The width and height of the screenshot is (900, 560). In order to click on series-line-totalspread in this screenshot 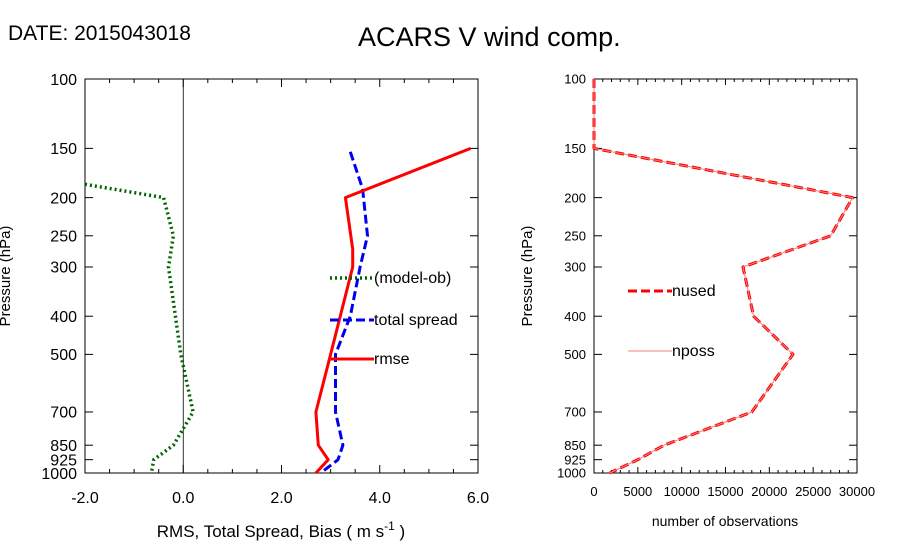, I will do `click(344, 313)`.